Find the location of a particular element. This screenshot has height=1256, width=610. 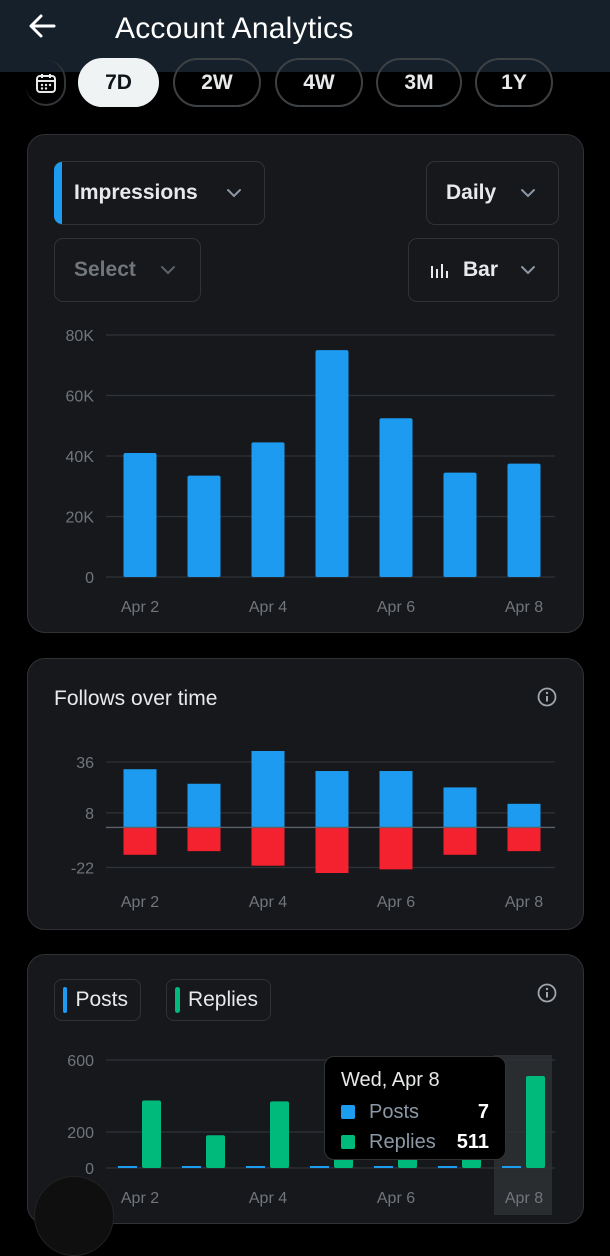

legend-posts-label: Posts is located at coordinates (101, 999).